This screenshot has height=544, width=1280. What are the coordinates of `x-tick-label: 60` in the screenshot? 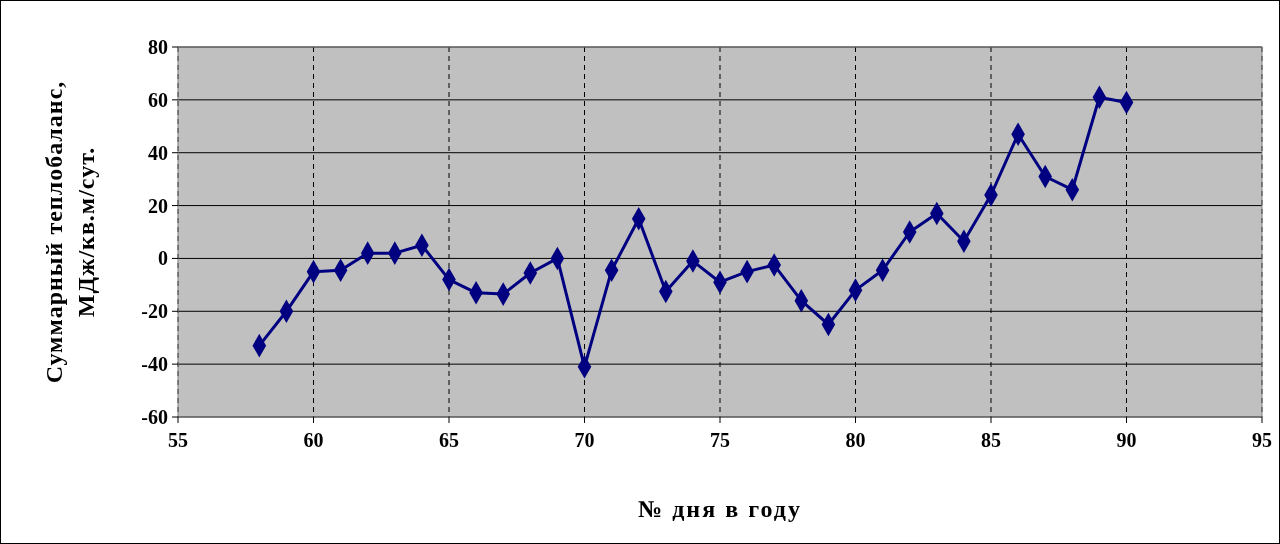 It's located at (313, 440).